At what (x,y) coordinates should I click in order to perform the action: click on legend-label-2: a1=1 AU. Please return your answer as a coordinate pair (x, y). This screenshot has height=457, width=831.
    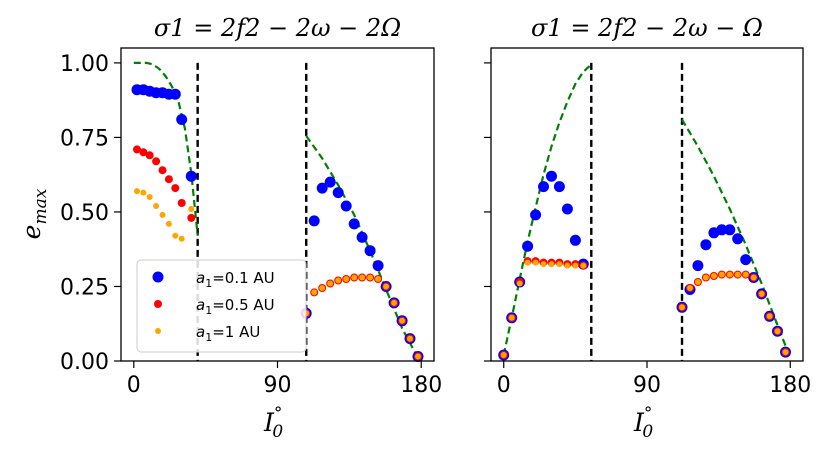
    Looking at the image, I should click on (228, 333).